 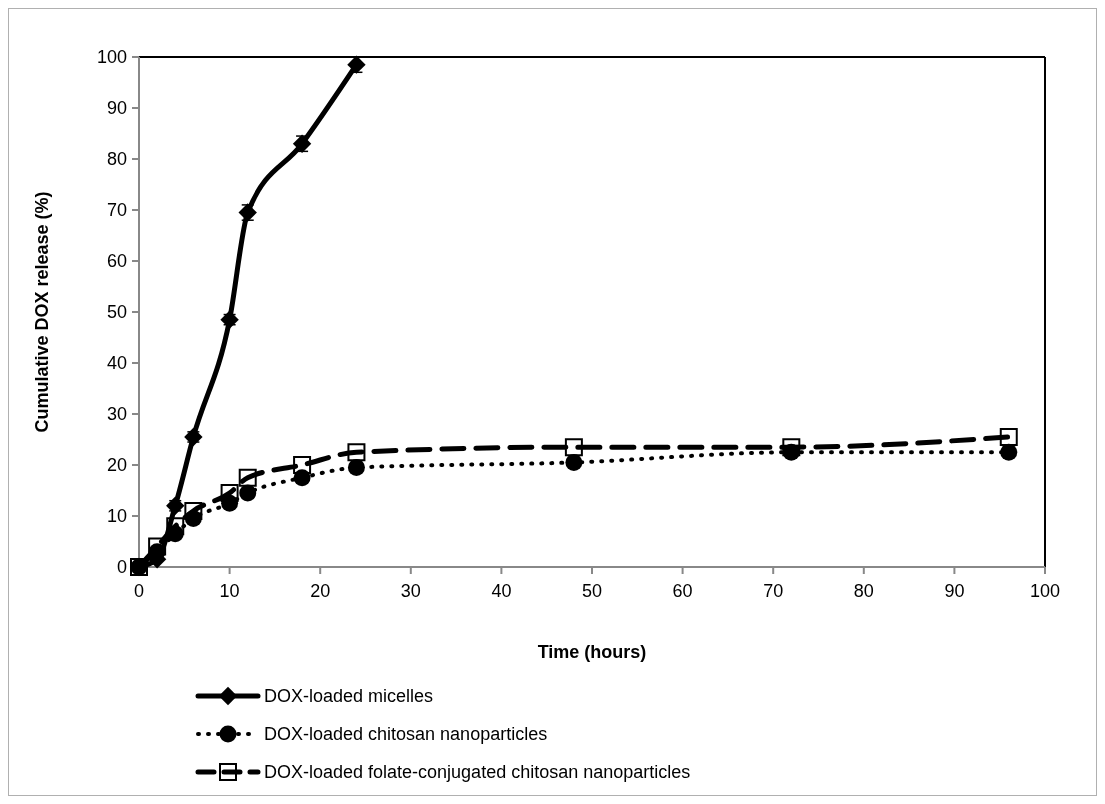 What do you see at coordinates (1045, 591) in the screenshot?
I see `x-tick-label: 100` at bounding box center [1045, 591].